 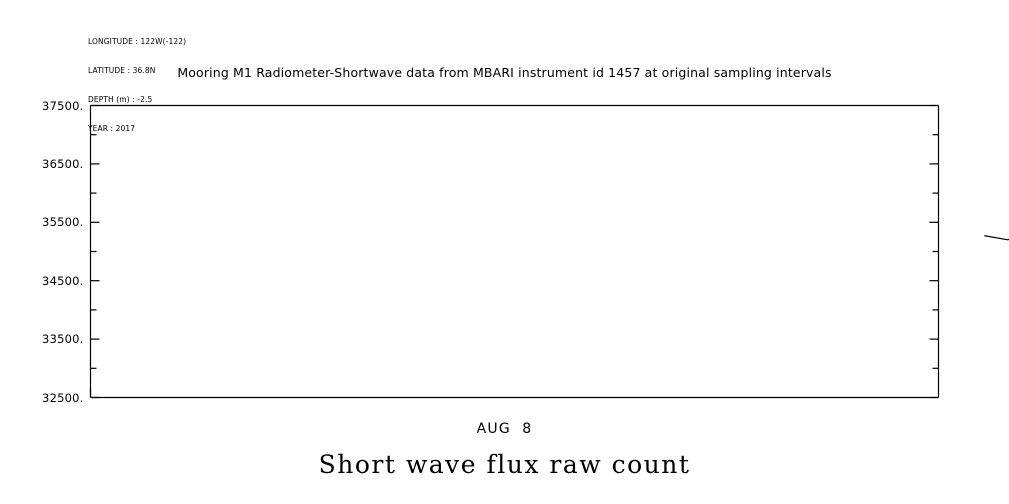 What do you see at coordinates (504, 429) in the screenshot?
I see `x-axis-title: AUG 8` at bounding box center [504, 429].